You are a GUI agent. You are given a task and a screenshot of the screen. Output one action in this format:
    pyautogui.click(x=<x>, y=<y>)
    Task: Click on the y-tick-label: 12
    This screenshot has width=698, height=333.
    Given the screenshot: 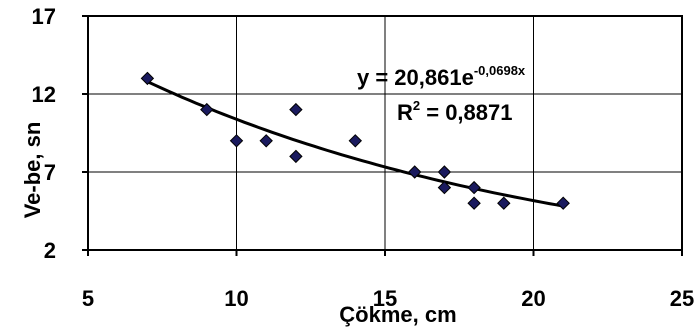 What is the action you would take?
    pyautogui.click(x=44, y=94)
    